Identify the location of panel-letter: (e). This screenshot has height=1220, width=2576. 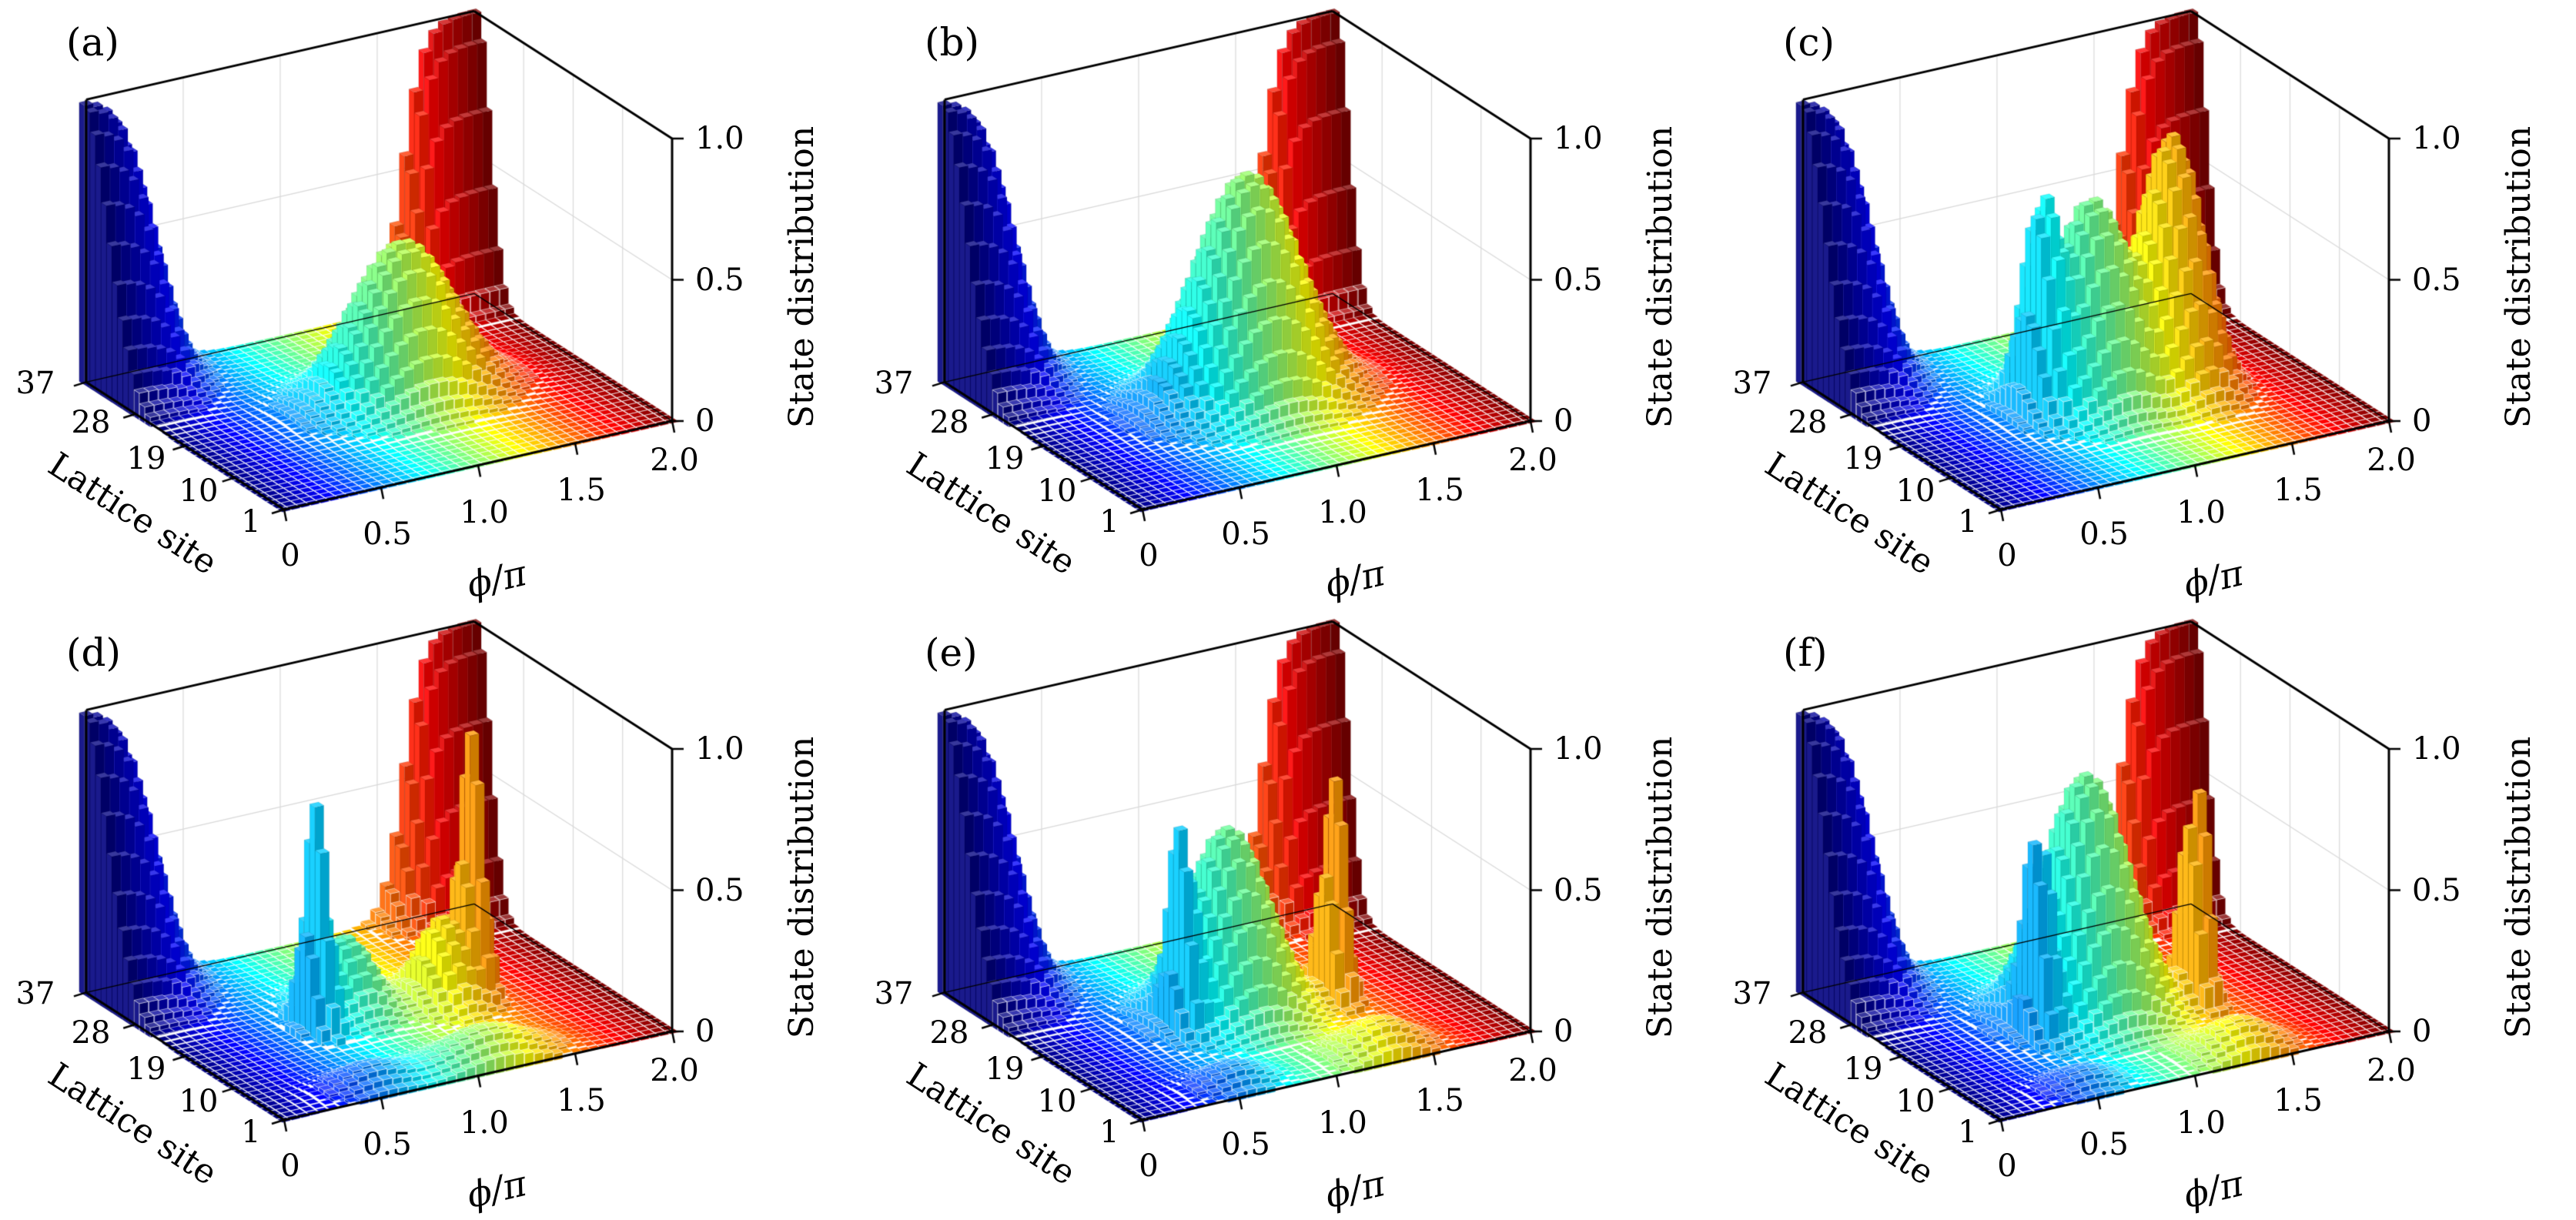
(951, 652).